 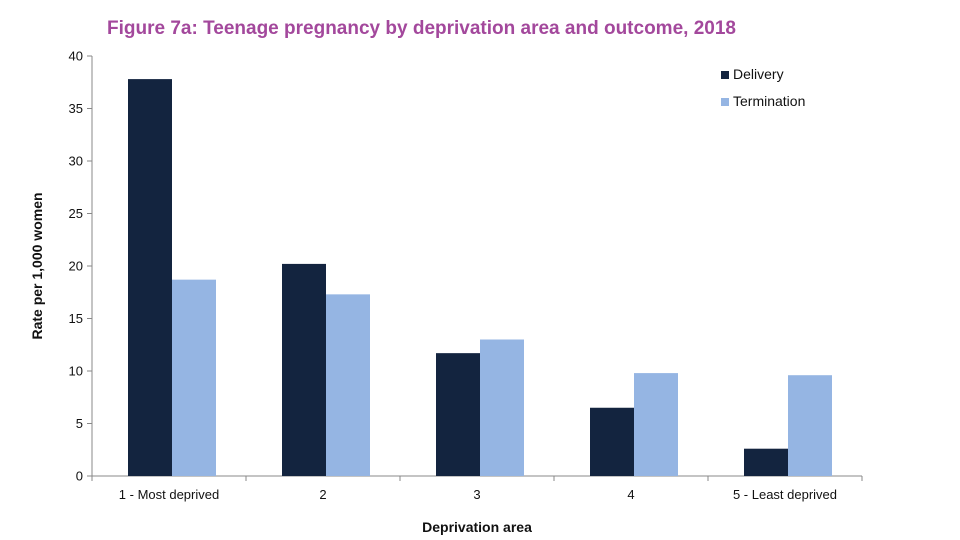 I want to click on legend-swatch-termination, so click(x=725, y=102).